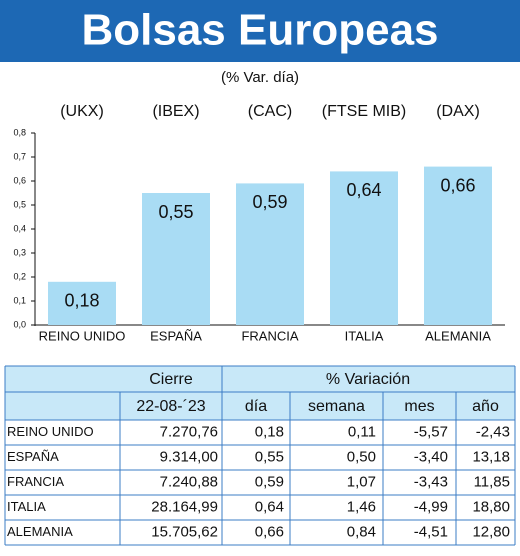  What do you see at coordinates (175, 111) in the screenshot?
I see `ticker-label: (IBEX)` at bounding box center [175, 111].